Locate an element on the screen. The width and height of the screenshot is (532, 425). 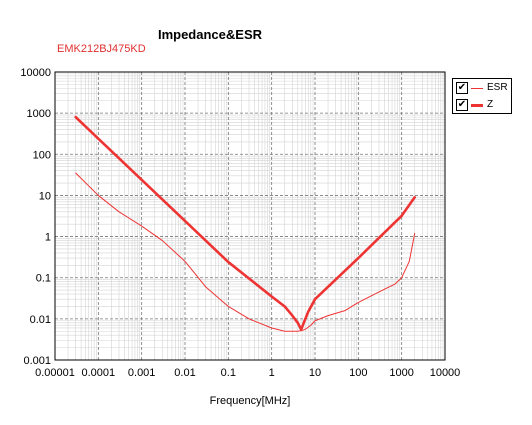
x-tick-label: 100 is located at coordinates (358, 373).